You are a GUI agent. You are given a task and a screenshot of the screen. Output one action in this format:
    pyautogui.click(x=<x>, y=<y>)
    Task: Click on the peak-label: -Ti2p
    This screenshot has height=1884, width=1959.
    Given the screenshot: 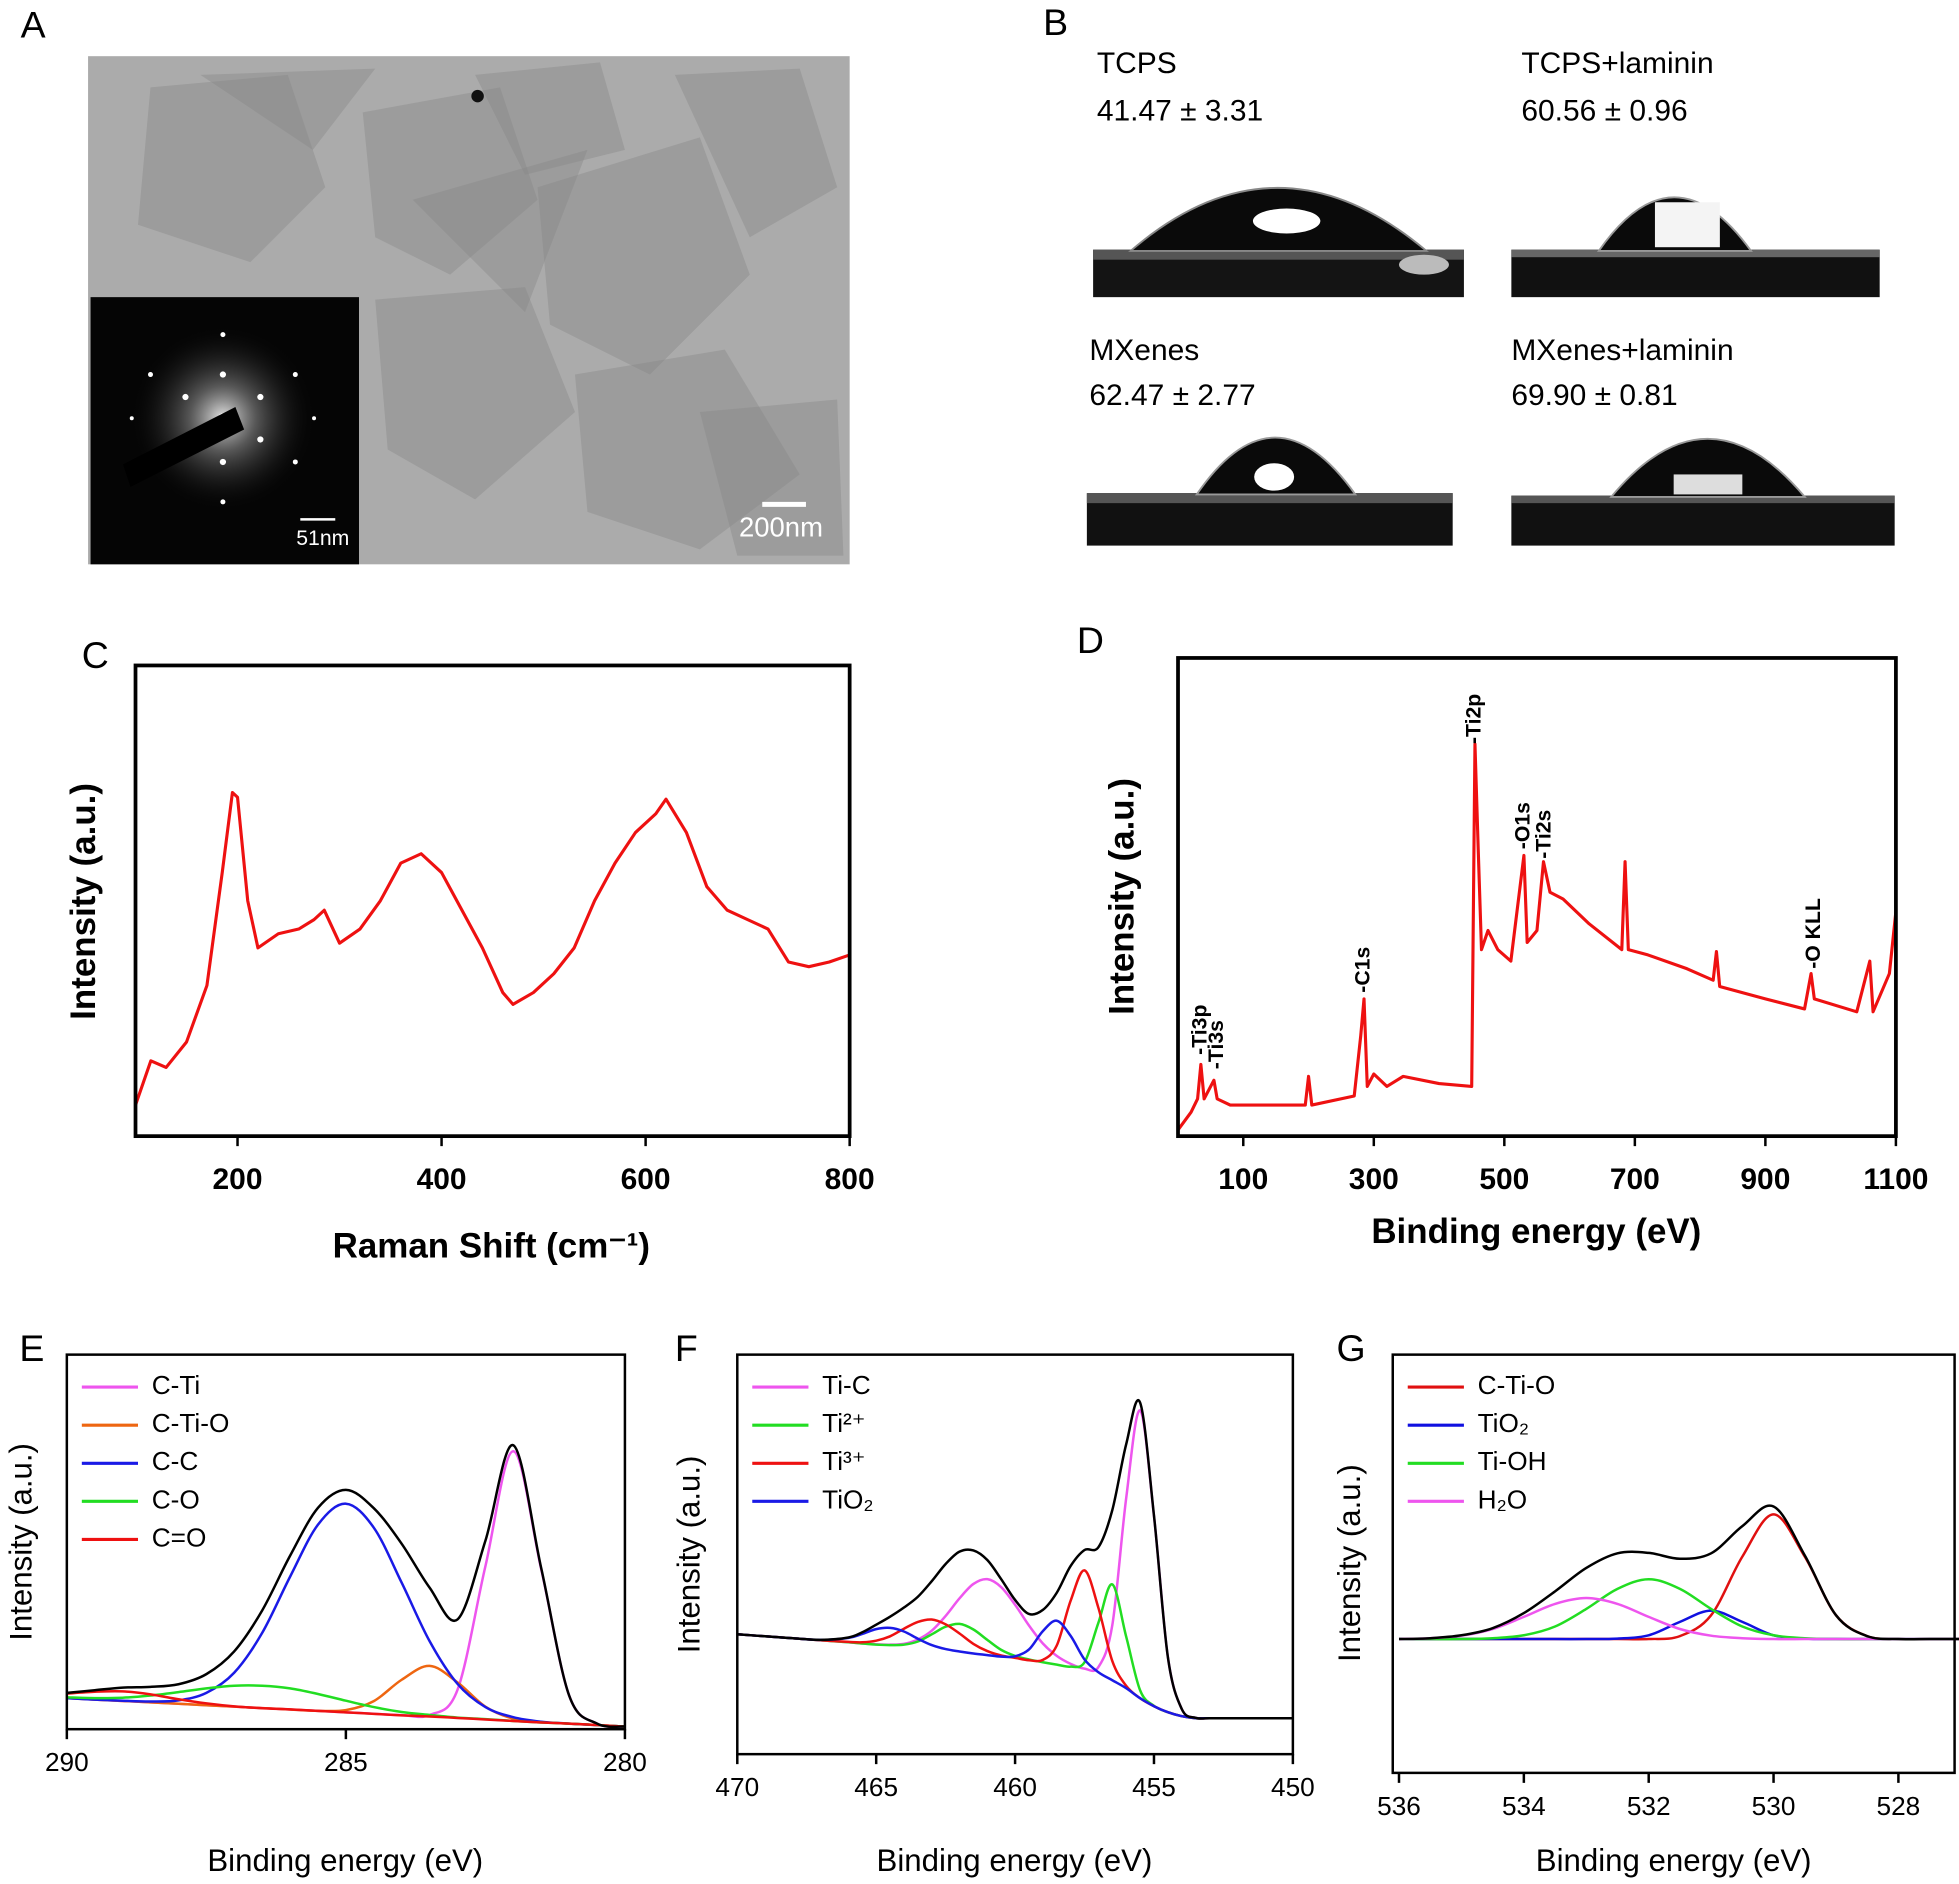 What is the action you would take?
    pyautogui.click(x=1474, y=719)
    